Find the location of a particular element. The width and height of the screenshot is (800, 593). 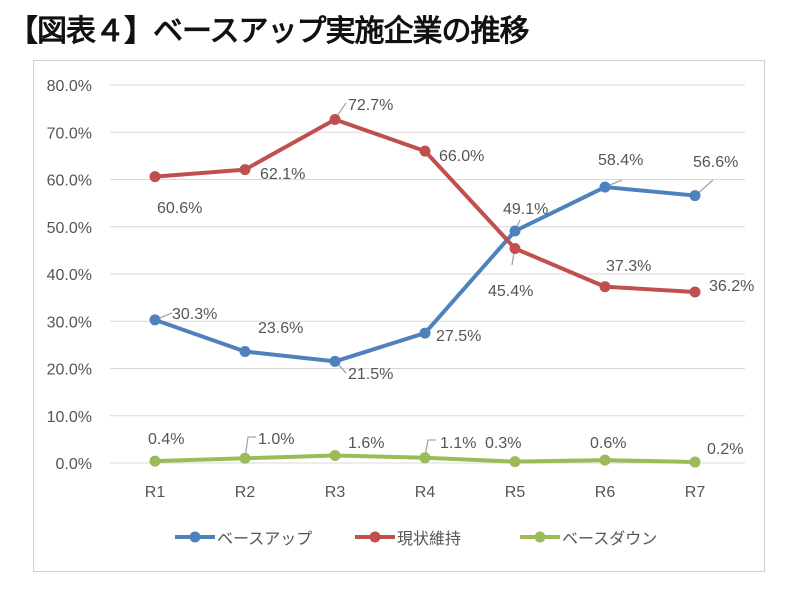

data-label: 0.3% is located at coordinates (503, 443).